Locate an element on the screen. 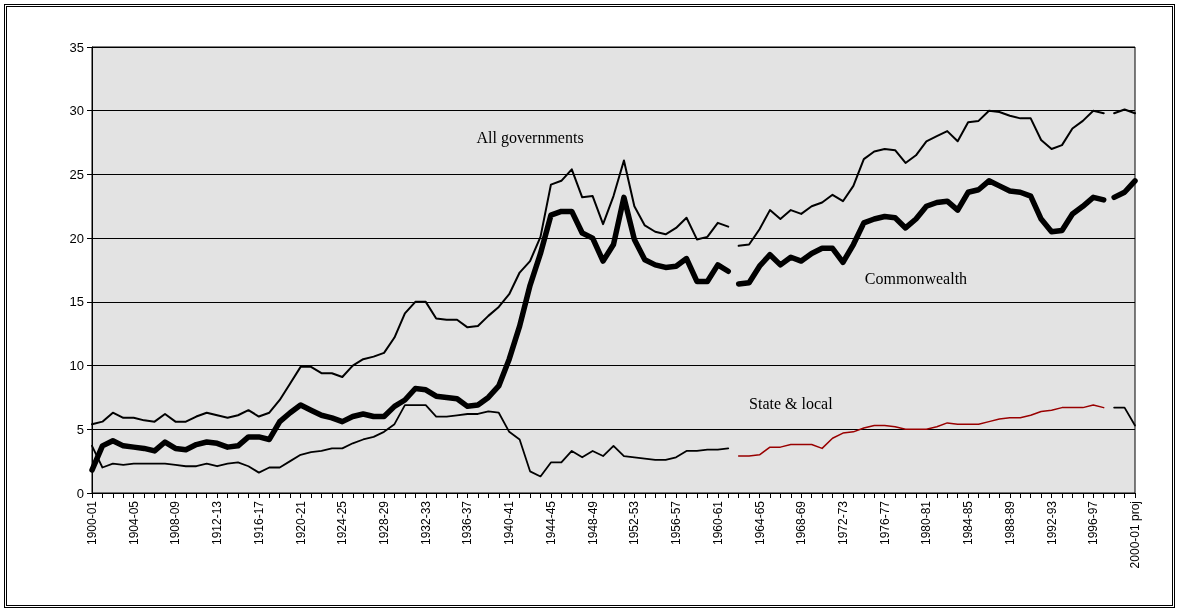  x-tick-label: 1972-73 is located at coordinates (842, 523).